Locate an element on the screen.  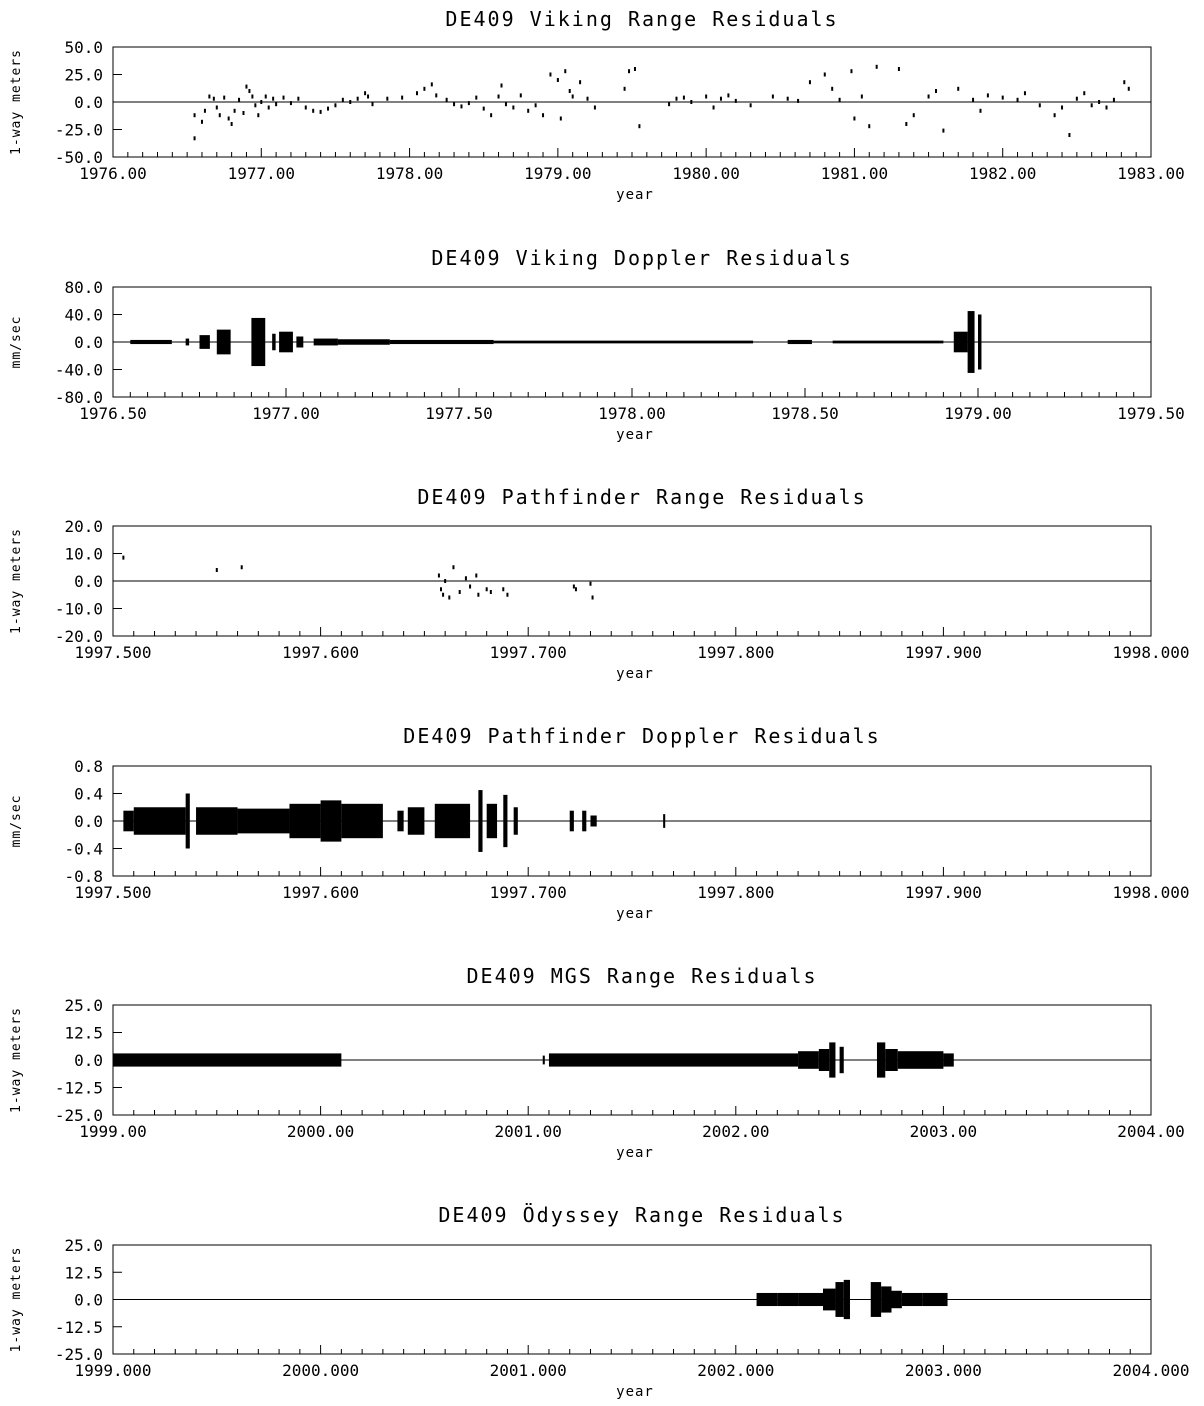
x-tick-label: 1981.00 is located at coordinates (854, 173).